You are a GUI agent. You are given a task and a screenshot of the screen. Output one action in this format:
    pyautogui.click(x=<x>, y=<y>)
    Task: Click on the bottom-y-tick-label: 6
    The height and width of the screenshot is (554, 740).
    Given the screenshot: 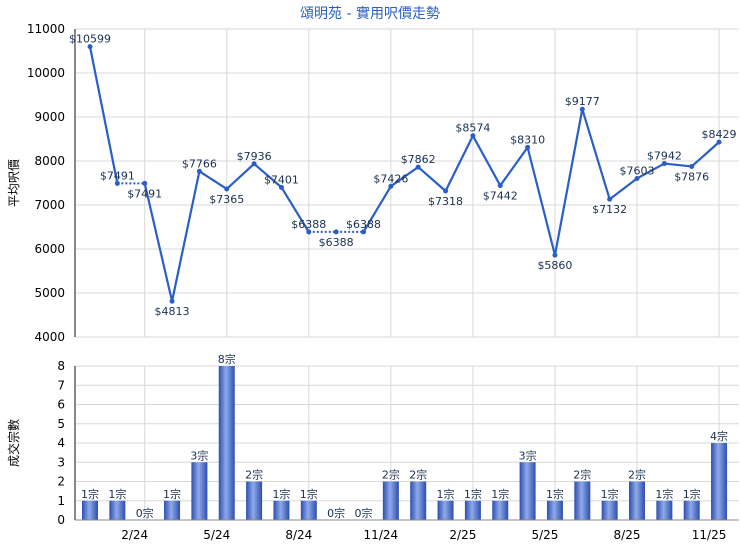 What is the action you would take?
    pyautogui.click(x=61, y=405)
    